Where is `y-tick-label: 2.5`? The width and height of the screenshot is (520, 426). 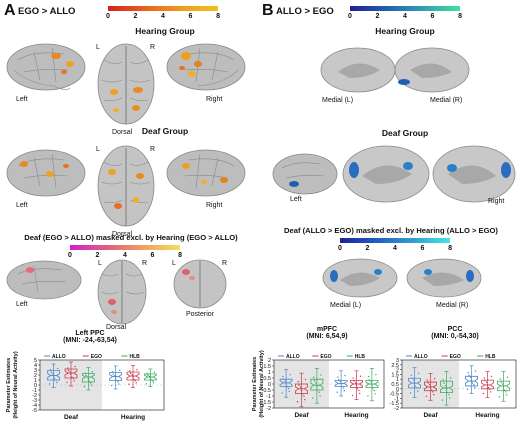
y-tick-label: 2.5 is located at coordinates (395, 366).